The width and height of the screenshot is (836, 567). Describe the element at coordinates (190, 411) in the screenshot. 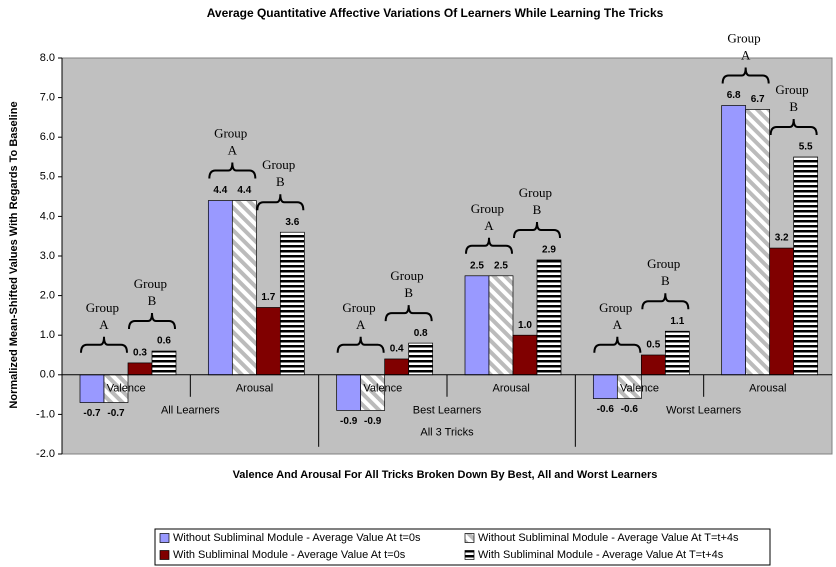

I see `group-axis-label: All Learners` at that location.